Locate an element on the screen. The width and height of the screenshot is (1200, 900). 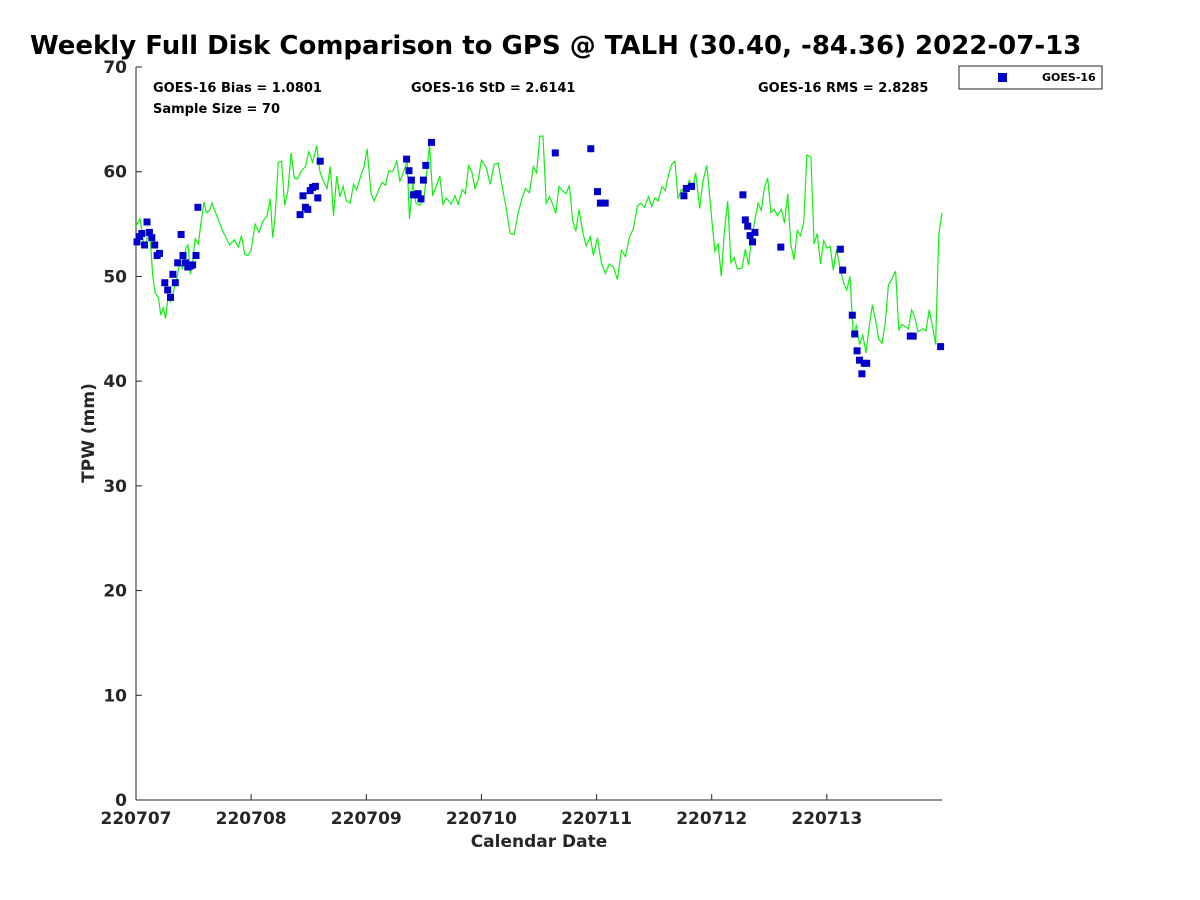
x-tick-label: 220712 is located at coordinates (711, 819).